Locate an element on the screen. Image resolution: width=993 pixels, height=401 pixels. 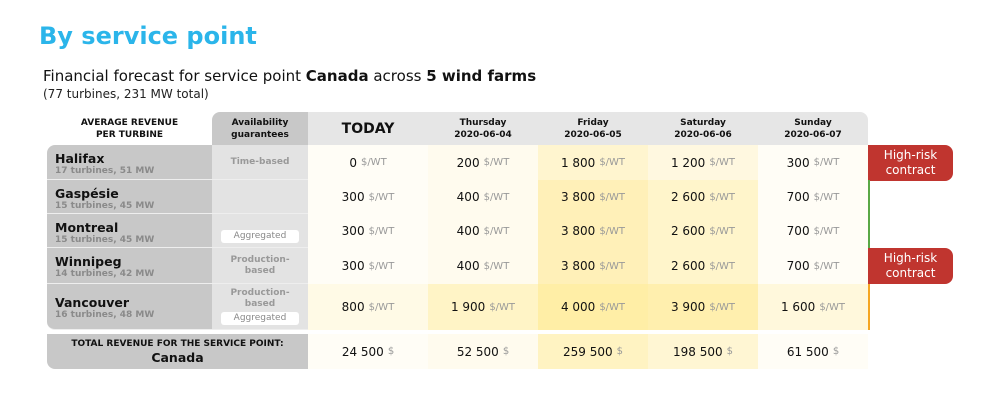
farm-name: Halifax is located at coordinates (80, 158).